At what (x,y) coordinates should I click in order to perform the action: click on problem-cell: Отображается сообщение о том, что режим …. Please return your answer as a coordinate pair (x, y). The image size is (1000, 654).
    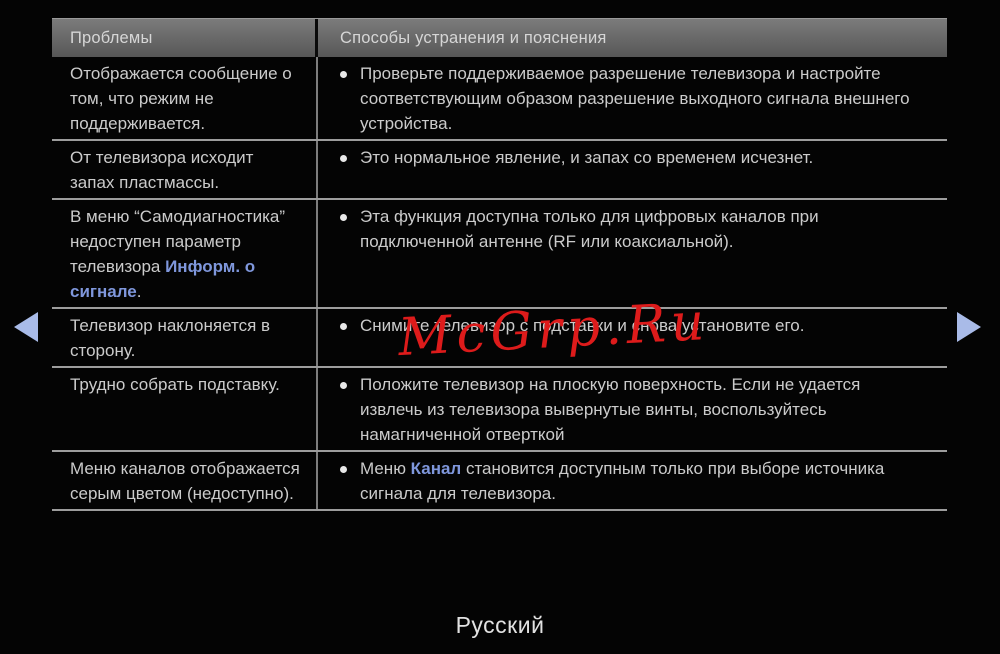
    Looking at the image, I should click on (185, 98).